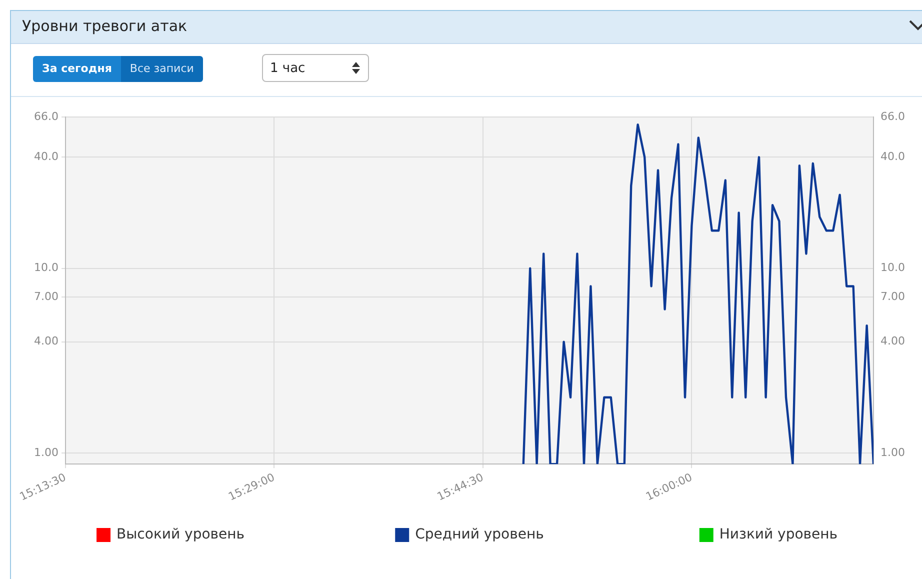 This screenshot has width=922, height=579. Describe the element at coordinates (893, 157) in the screenshot. I see `text: 40.0` at that location.